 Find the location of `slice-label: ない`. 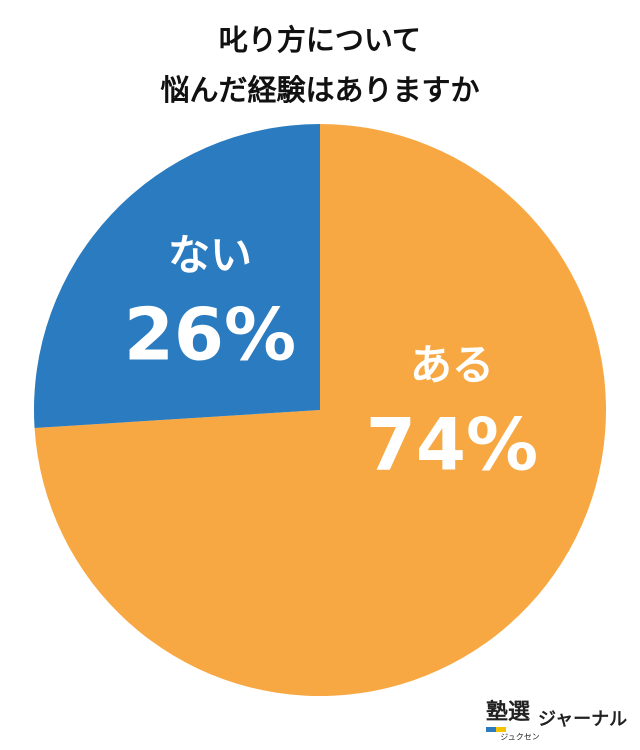

slice-label: ない is located at coordinates (210, 255).